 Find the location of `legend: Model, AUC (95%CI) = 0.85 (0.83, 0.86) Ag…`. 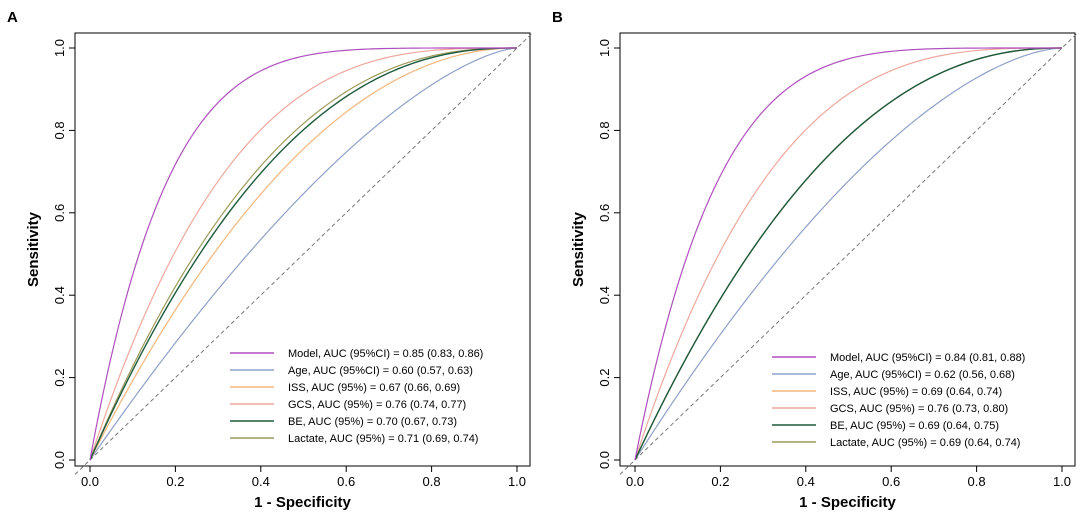

legend: Model, AUC (95%CI) = 0.85 (0.83, 0.86) Ag… is located at coordinates (356, 396).